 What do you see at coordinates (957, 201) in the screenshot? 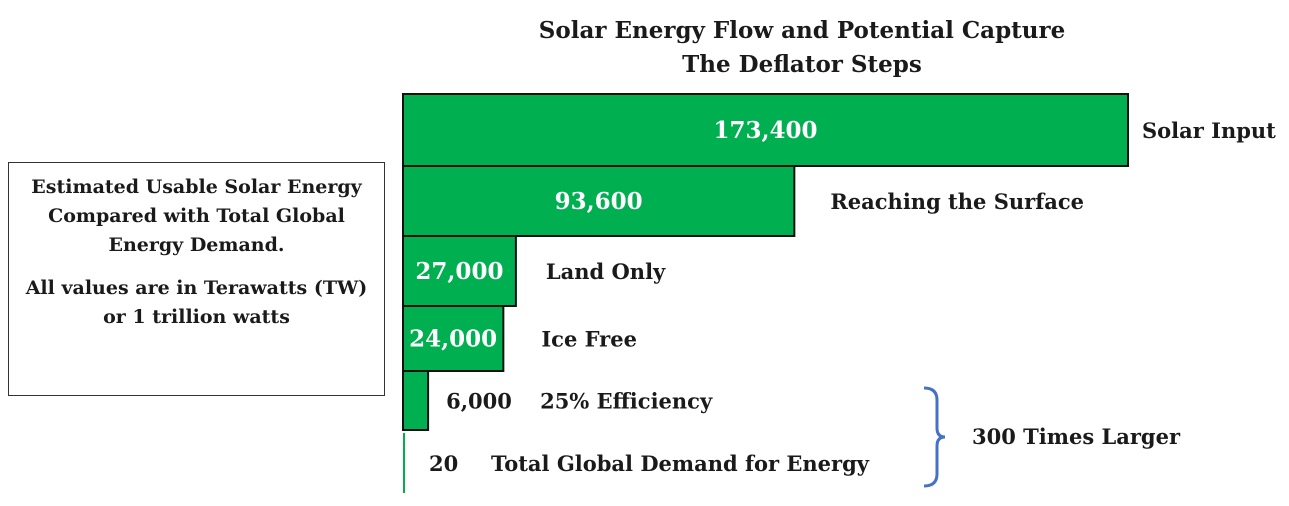
I see `category-label-reaching-the-surface: Reaching the Surface` at bounding box center [957, 201].